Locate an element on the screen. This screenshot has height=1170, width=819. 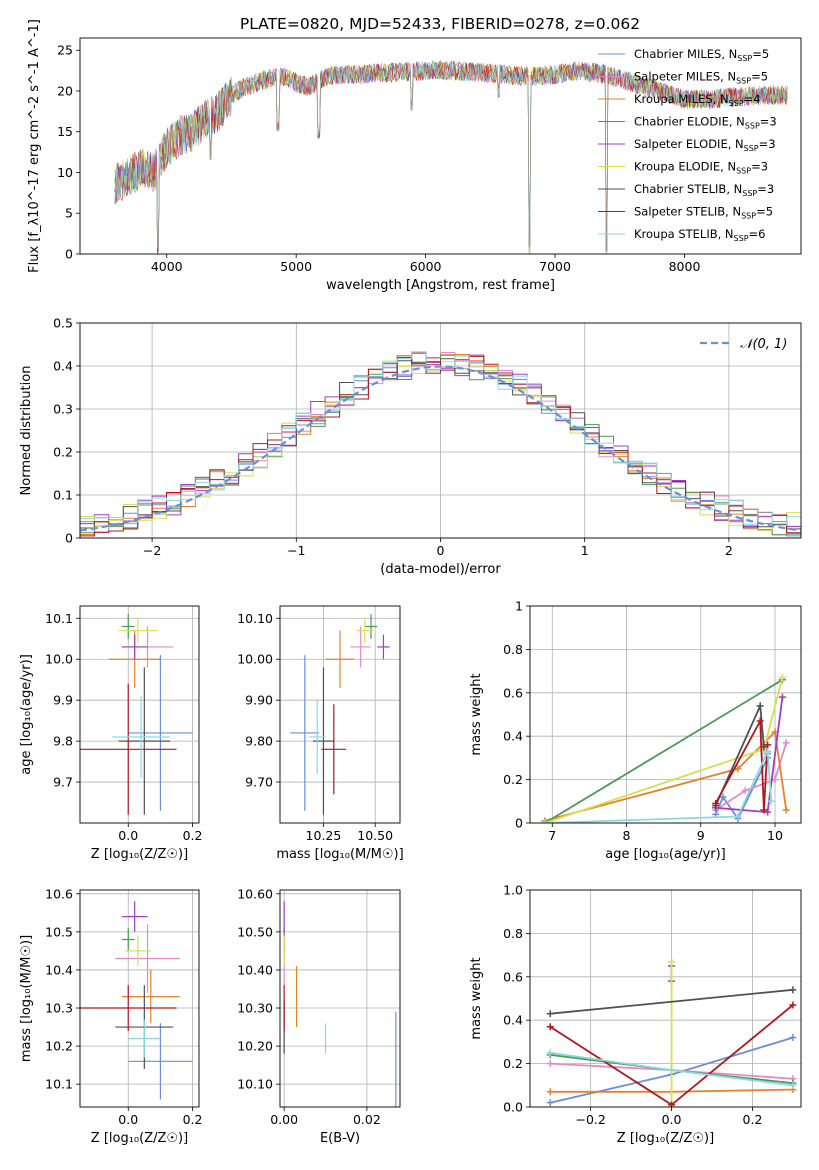
x-axis-label: wavelength [Angstrom, rest frame] is located at coordinates (440, 285).